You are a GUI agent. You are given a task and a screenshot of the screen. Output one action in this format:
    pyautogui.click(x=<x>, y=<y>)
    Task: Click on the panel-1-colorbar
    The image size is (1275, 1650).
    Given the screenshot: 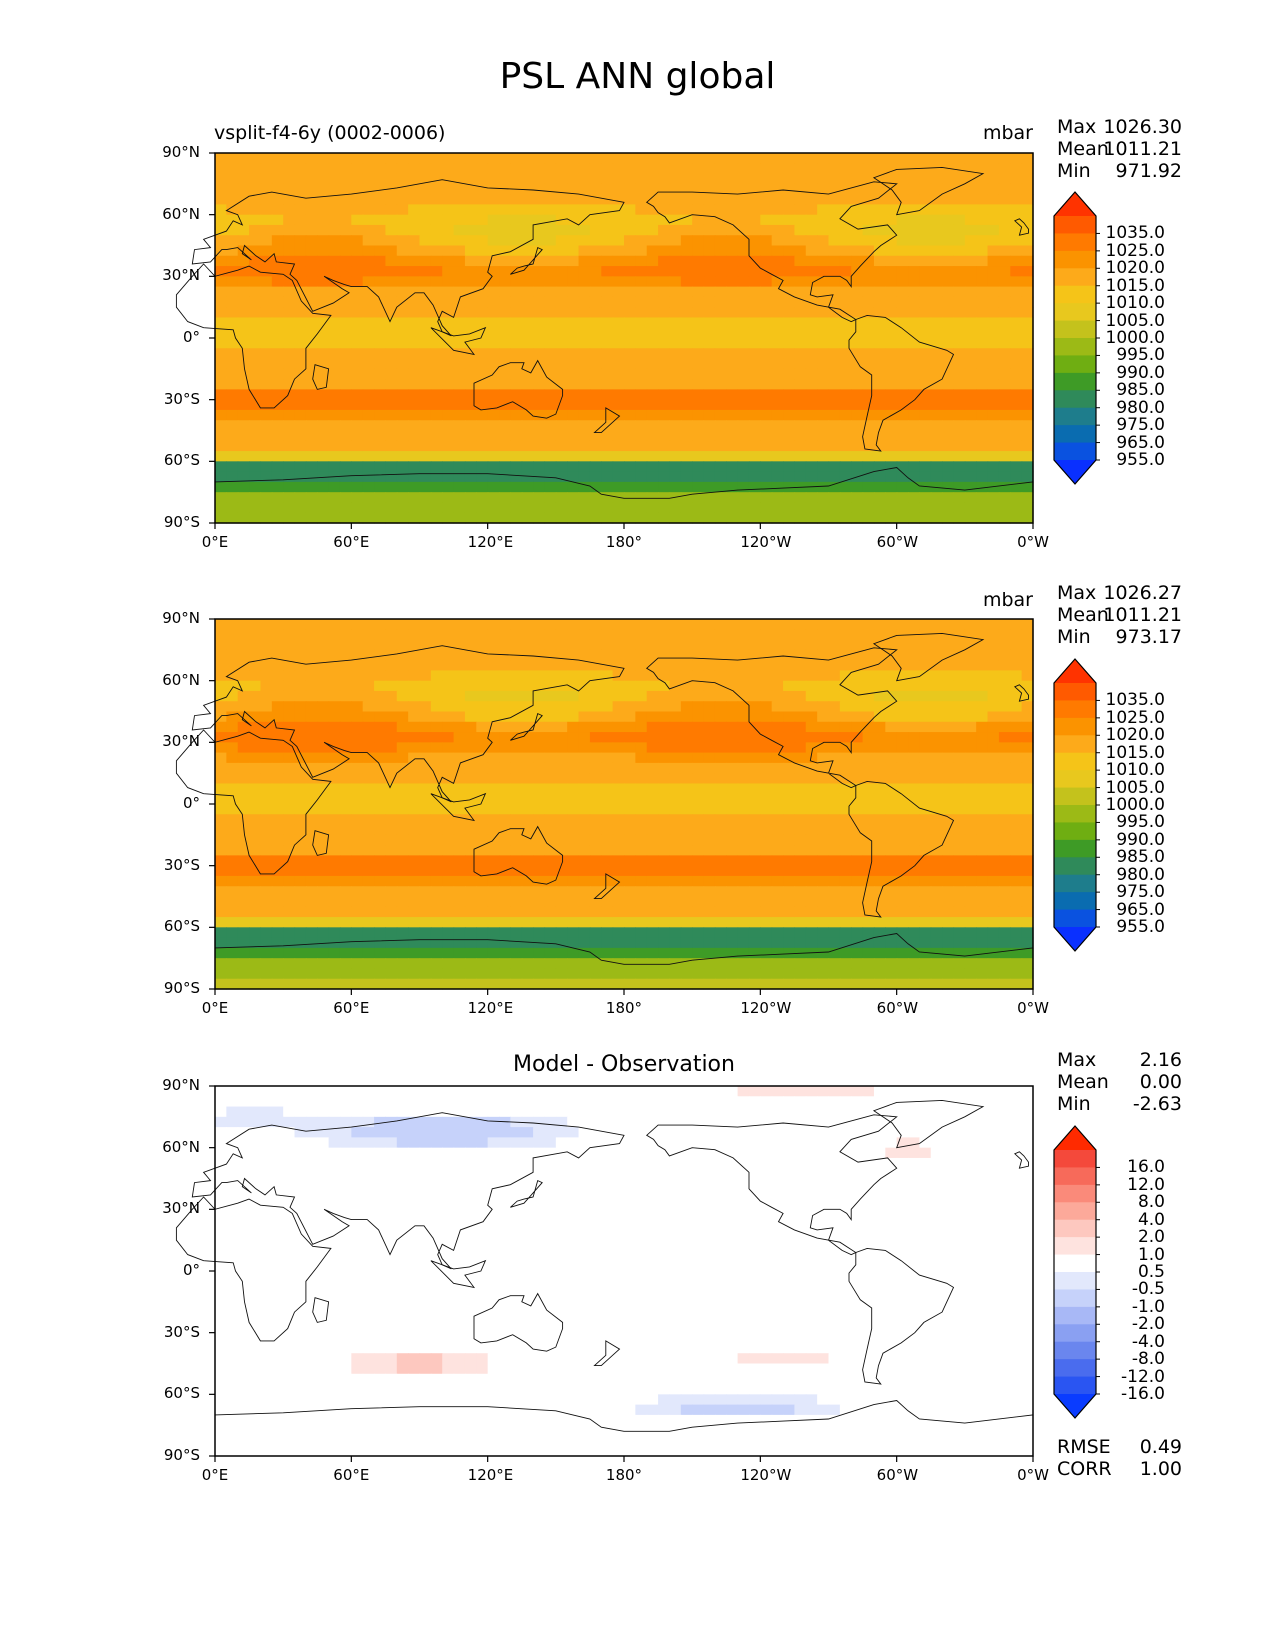 What is the action you would take?
    pyautogui.click(x=1076, y=338)
    